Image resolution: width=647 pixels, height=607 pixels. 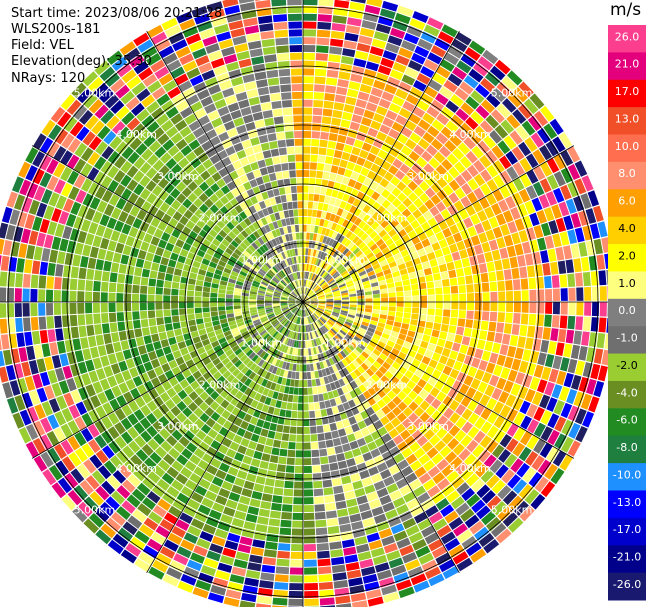 What do you see at coordinates (512, 510) in the screenshot?
I see `range-ring-label: 5.00km` at bounding box center [512, 510].